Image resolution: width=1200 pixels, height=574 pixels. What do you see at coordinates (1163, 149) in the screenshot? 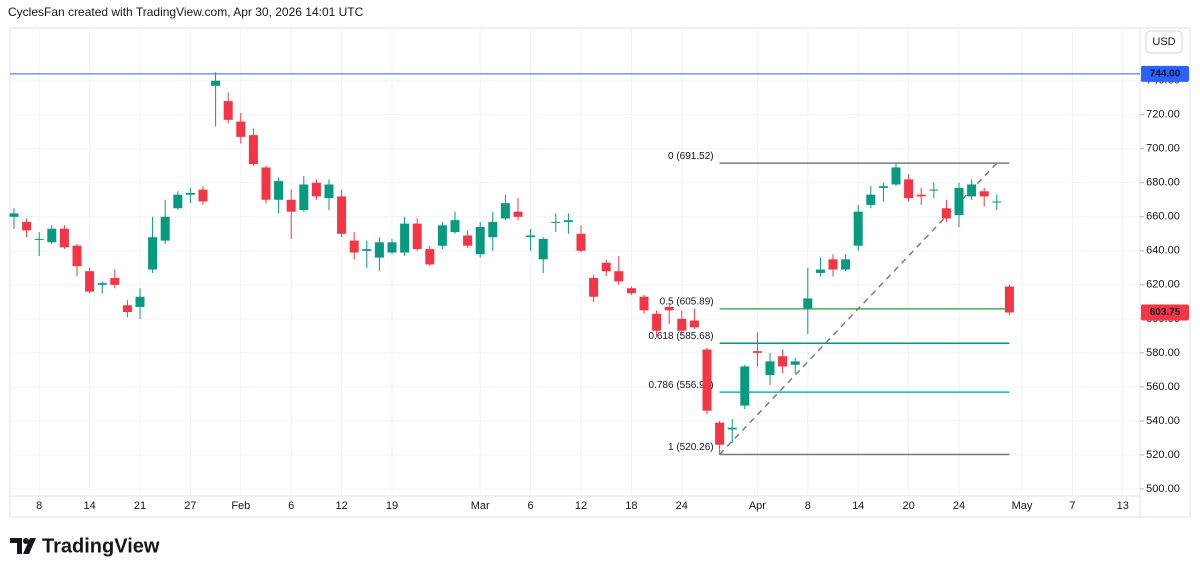
I see `y-tick-label: 700.00` at bounding box center [1163, 149].